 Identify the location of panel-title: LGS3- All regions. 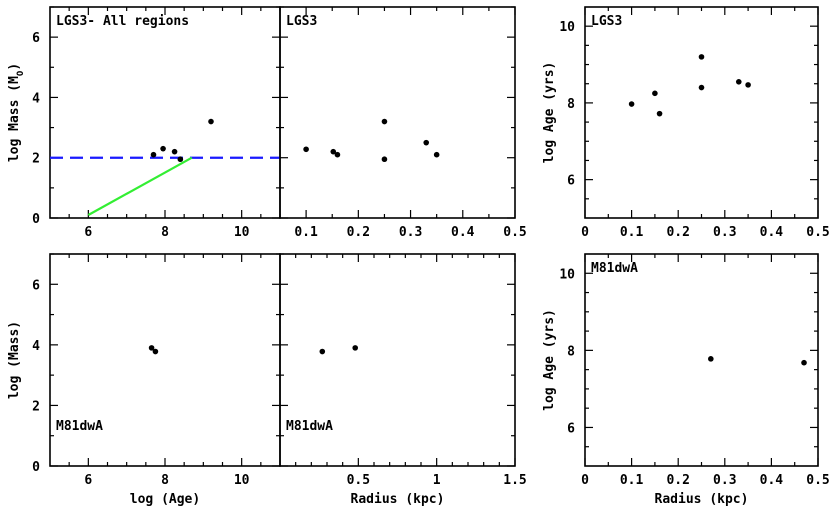
(122, 21).